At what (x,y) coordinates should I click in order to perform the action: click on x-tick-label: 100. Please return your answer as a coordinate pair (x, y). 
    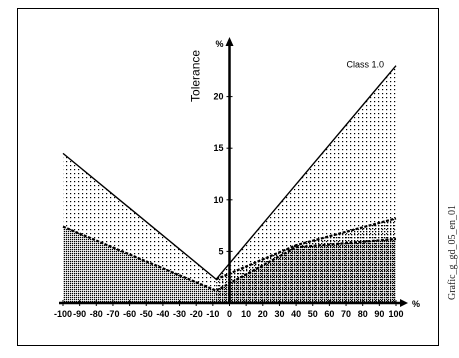
    Looking at the image, I should click on (395, 314).